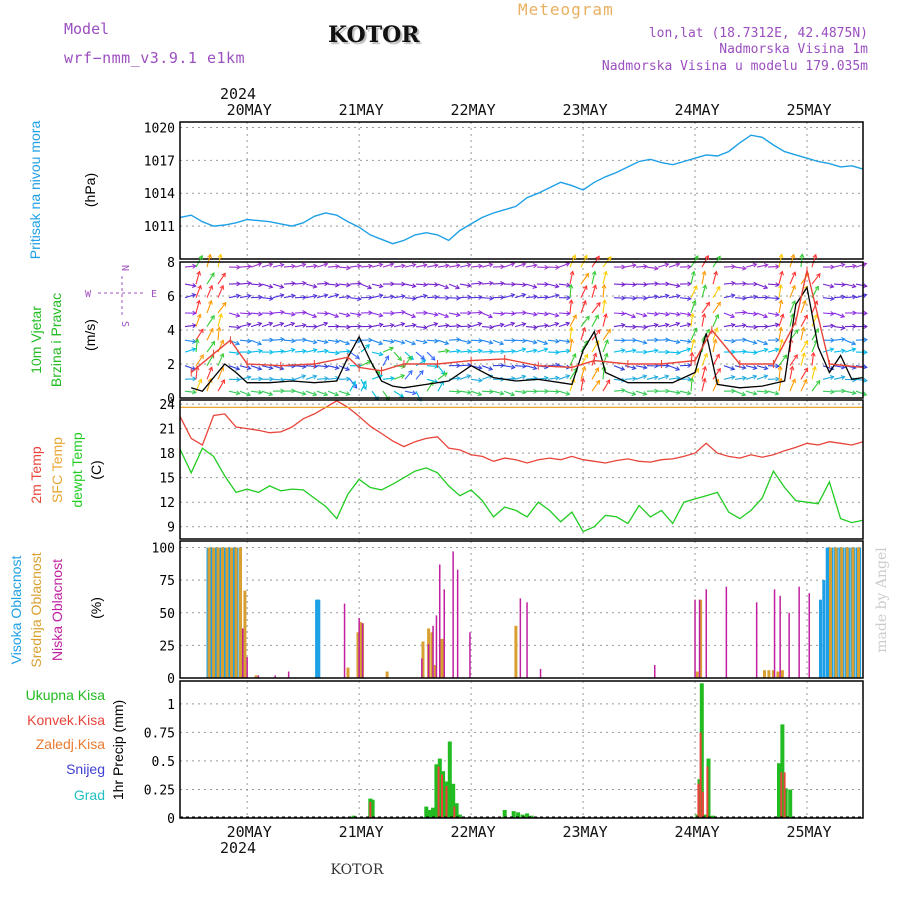  Describe the element at coordinates (66, 695) in the screenshot. I see `precip-legend-0: Ukupna Kisa` at that location.